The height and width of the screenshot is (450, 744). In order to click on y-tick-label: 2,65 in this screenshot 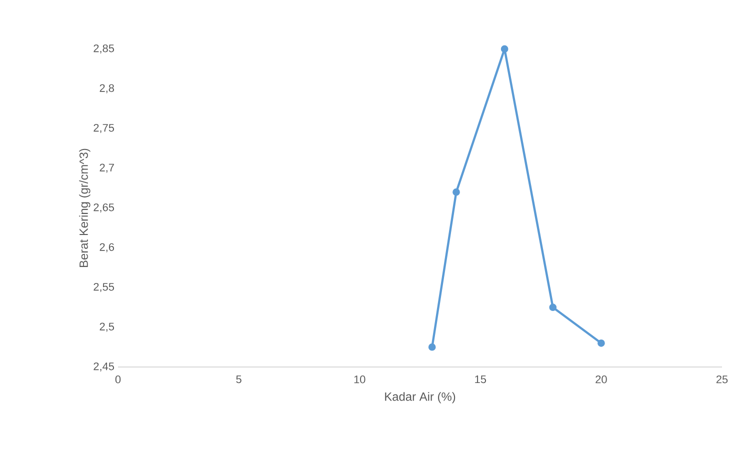, I will do `click(104, 208)`.